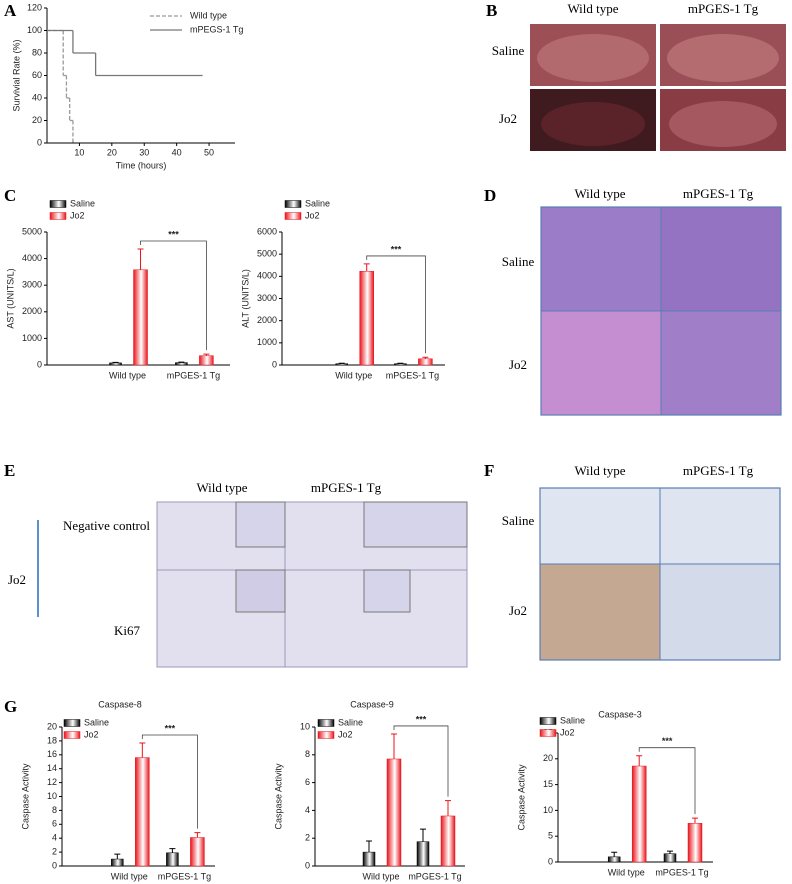 The height and width of the screenshot is (884, 792). I want to click on y-tick-label: 100, so click(34, 30).